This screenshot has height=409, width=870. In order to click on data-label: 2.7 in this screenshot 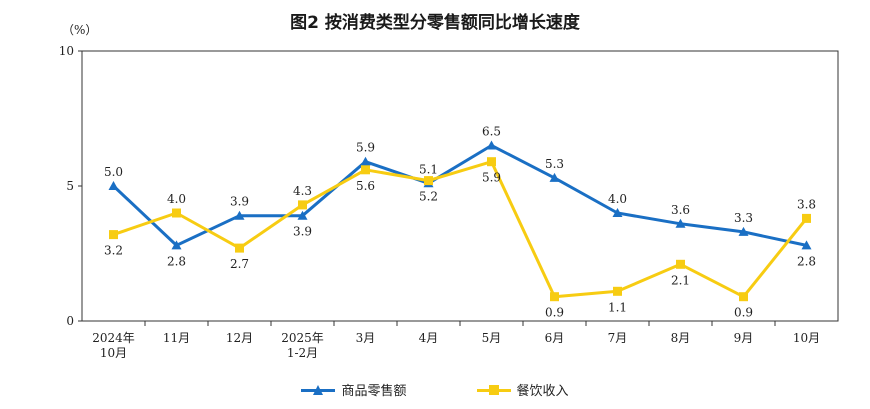, I will do `click(239, 264)`.